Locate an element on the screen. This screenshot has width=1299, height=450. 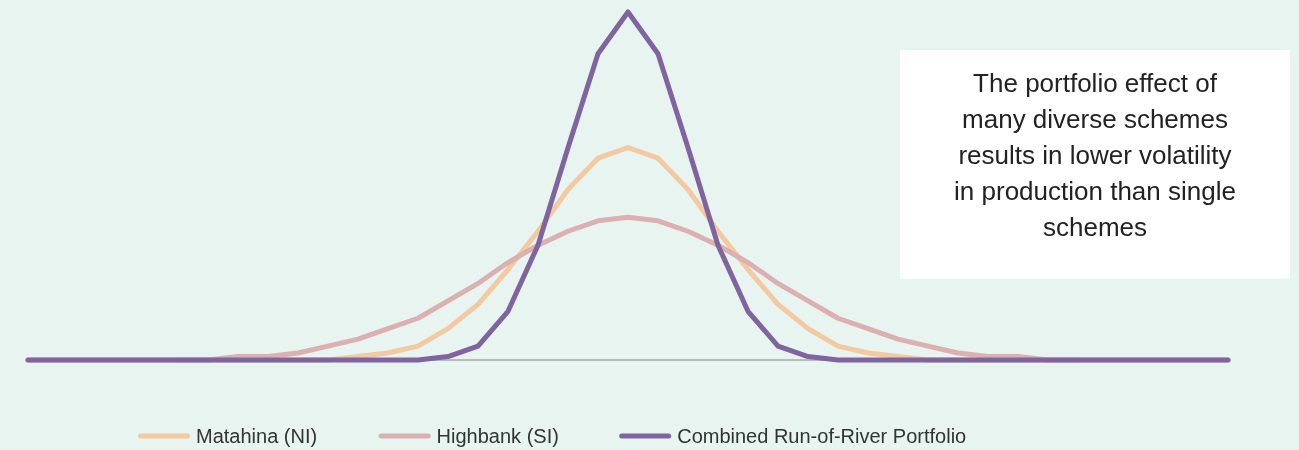
legend-label: Highbank (SI) is located at coordinates (497, 436).